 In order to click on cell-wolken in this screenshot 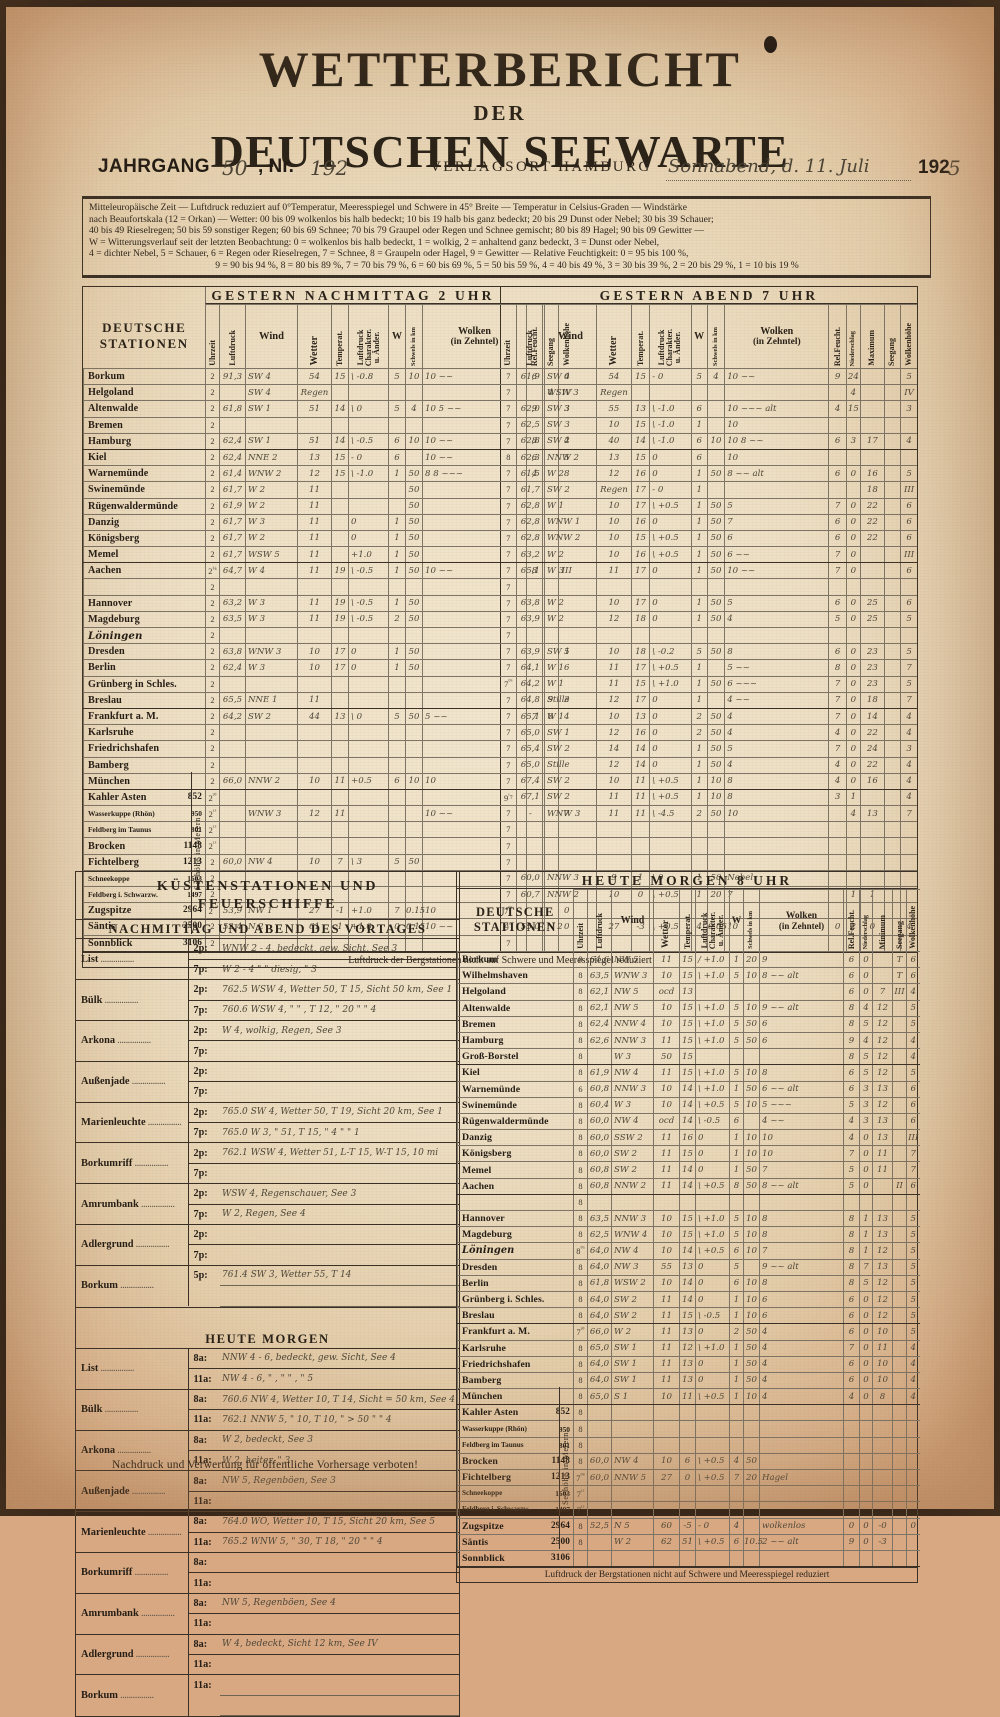, I will do `click(777, 490)`.